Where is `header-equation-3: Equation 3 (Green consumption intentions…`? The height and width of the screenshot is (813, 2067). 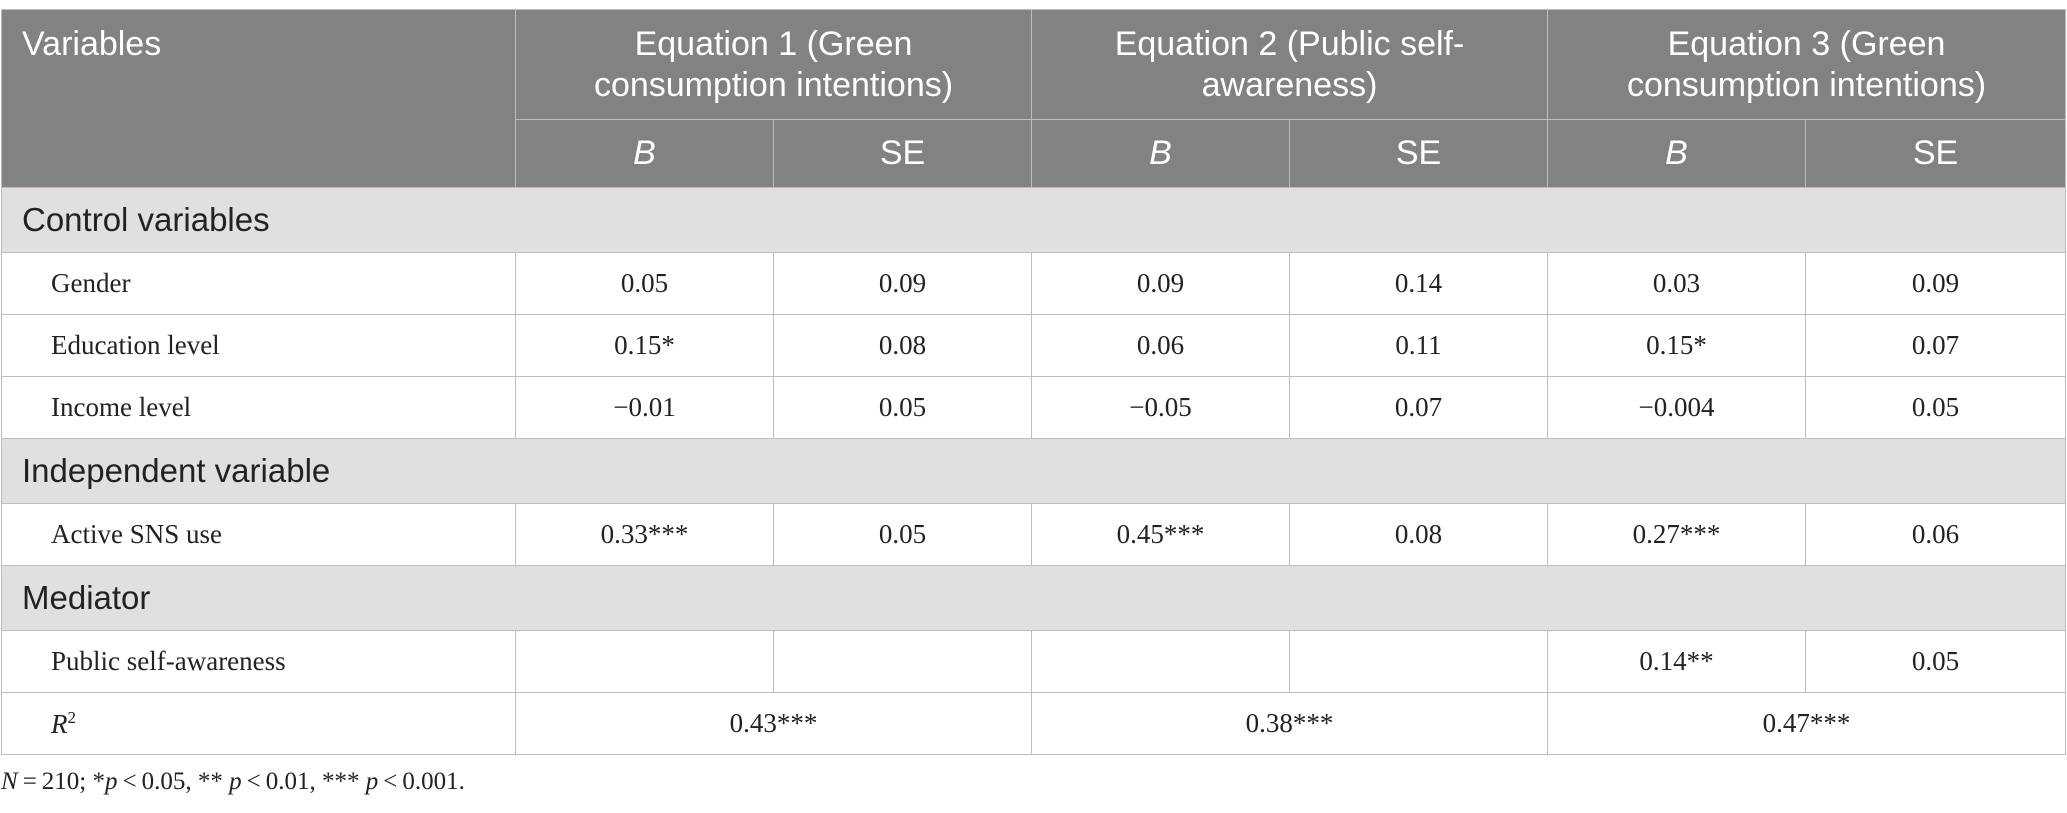 header-equation-3: Equation 3 (Green consumption intentions… is located at coordinates (1807, 64).